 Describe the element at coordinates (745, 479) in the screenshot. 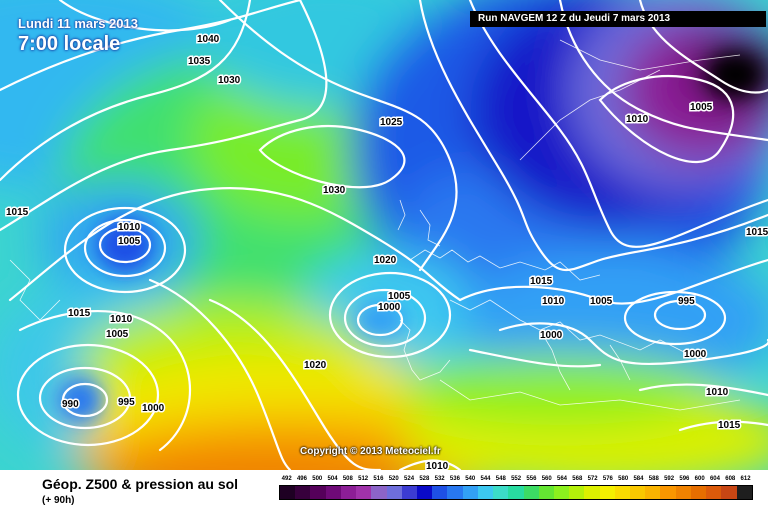

I see `legend-tick-612: 612` at that location.